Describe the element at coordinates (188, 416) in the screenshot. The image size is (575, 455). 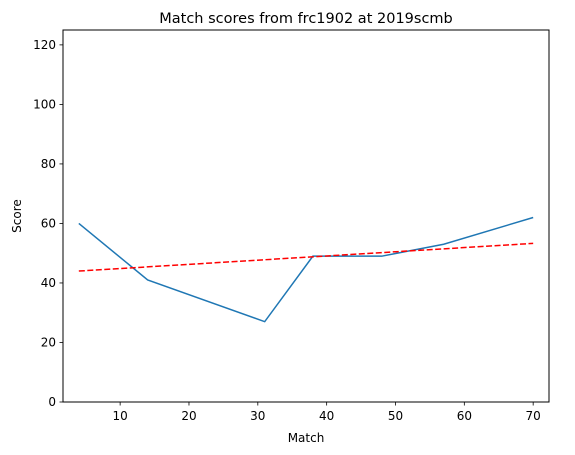
I see `x-tick-label: 20` at that location.